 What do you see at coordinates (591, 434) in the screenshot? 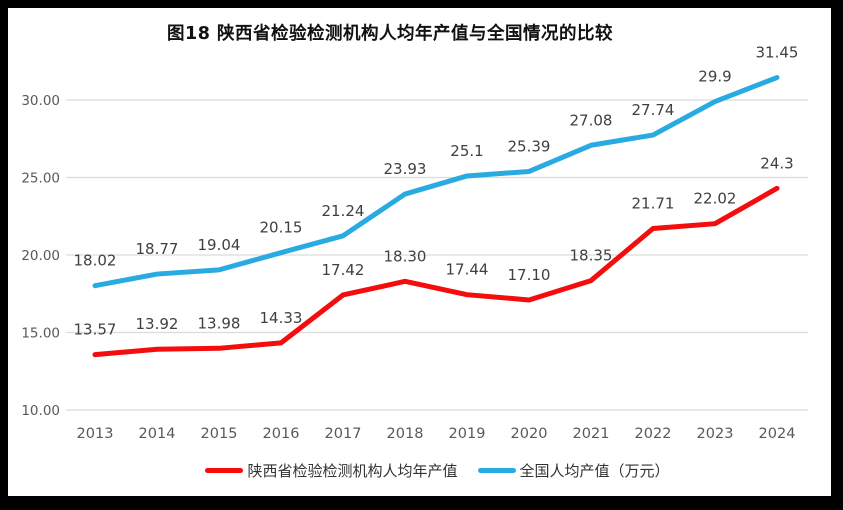
I see `x-axis-tick-label: 2021` at bounding box center [591, 434].